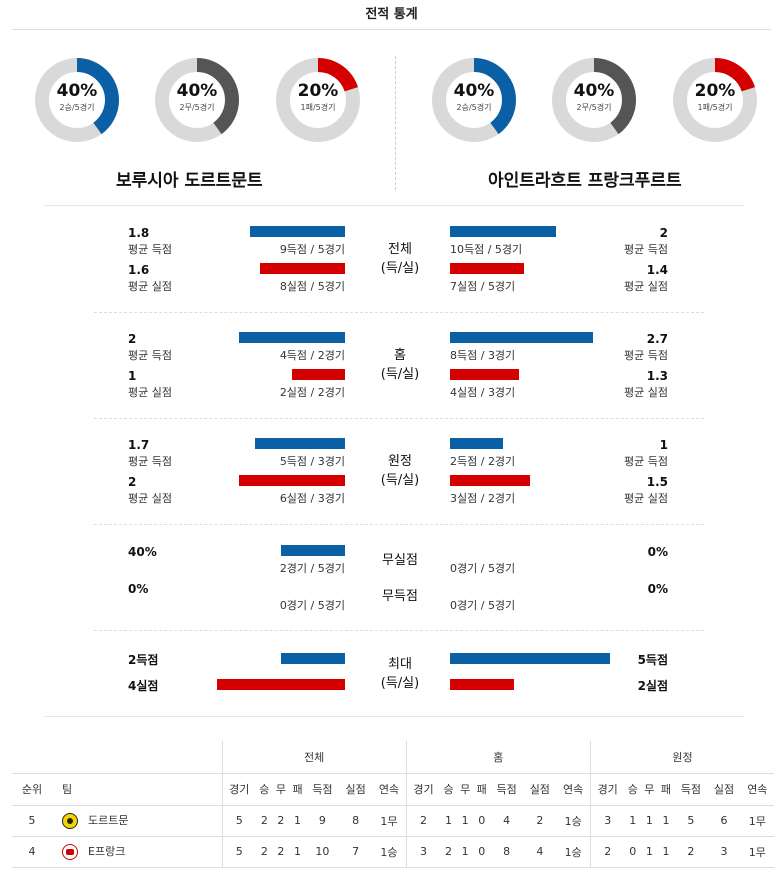 This screenshot has height=876, width=783. What do you see at coordinates (139, 270) in the screenshot?
I see `left-avg-concede: 1.6` at bounding box center [139, 270].